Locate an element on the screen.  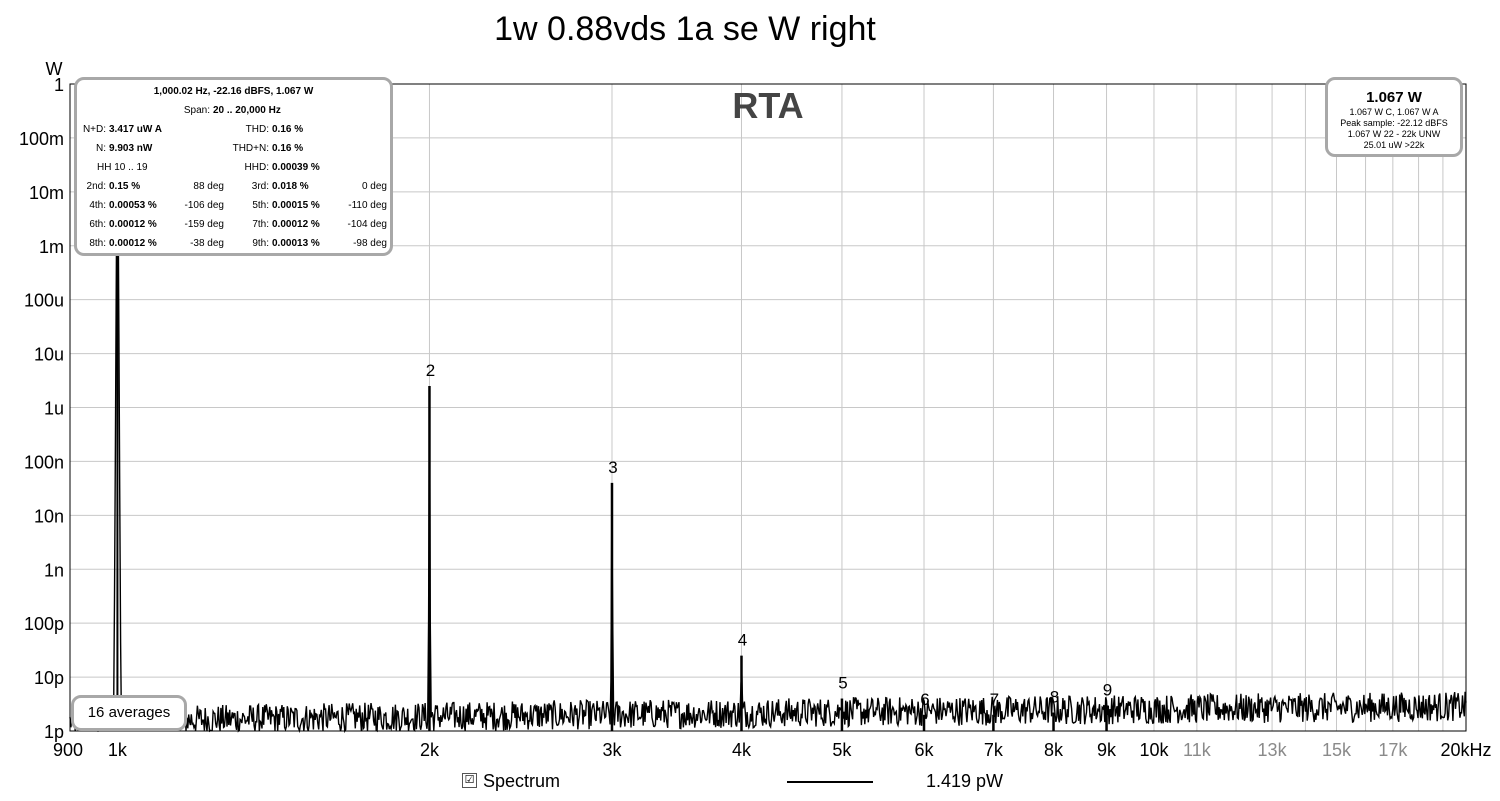
x-tick-label: 7k is located at coordinates (994, 750).